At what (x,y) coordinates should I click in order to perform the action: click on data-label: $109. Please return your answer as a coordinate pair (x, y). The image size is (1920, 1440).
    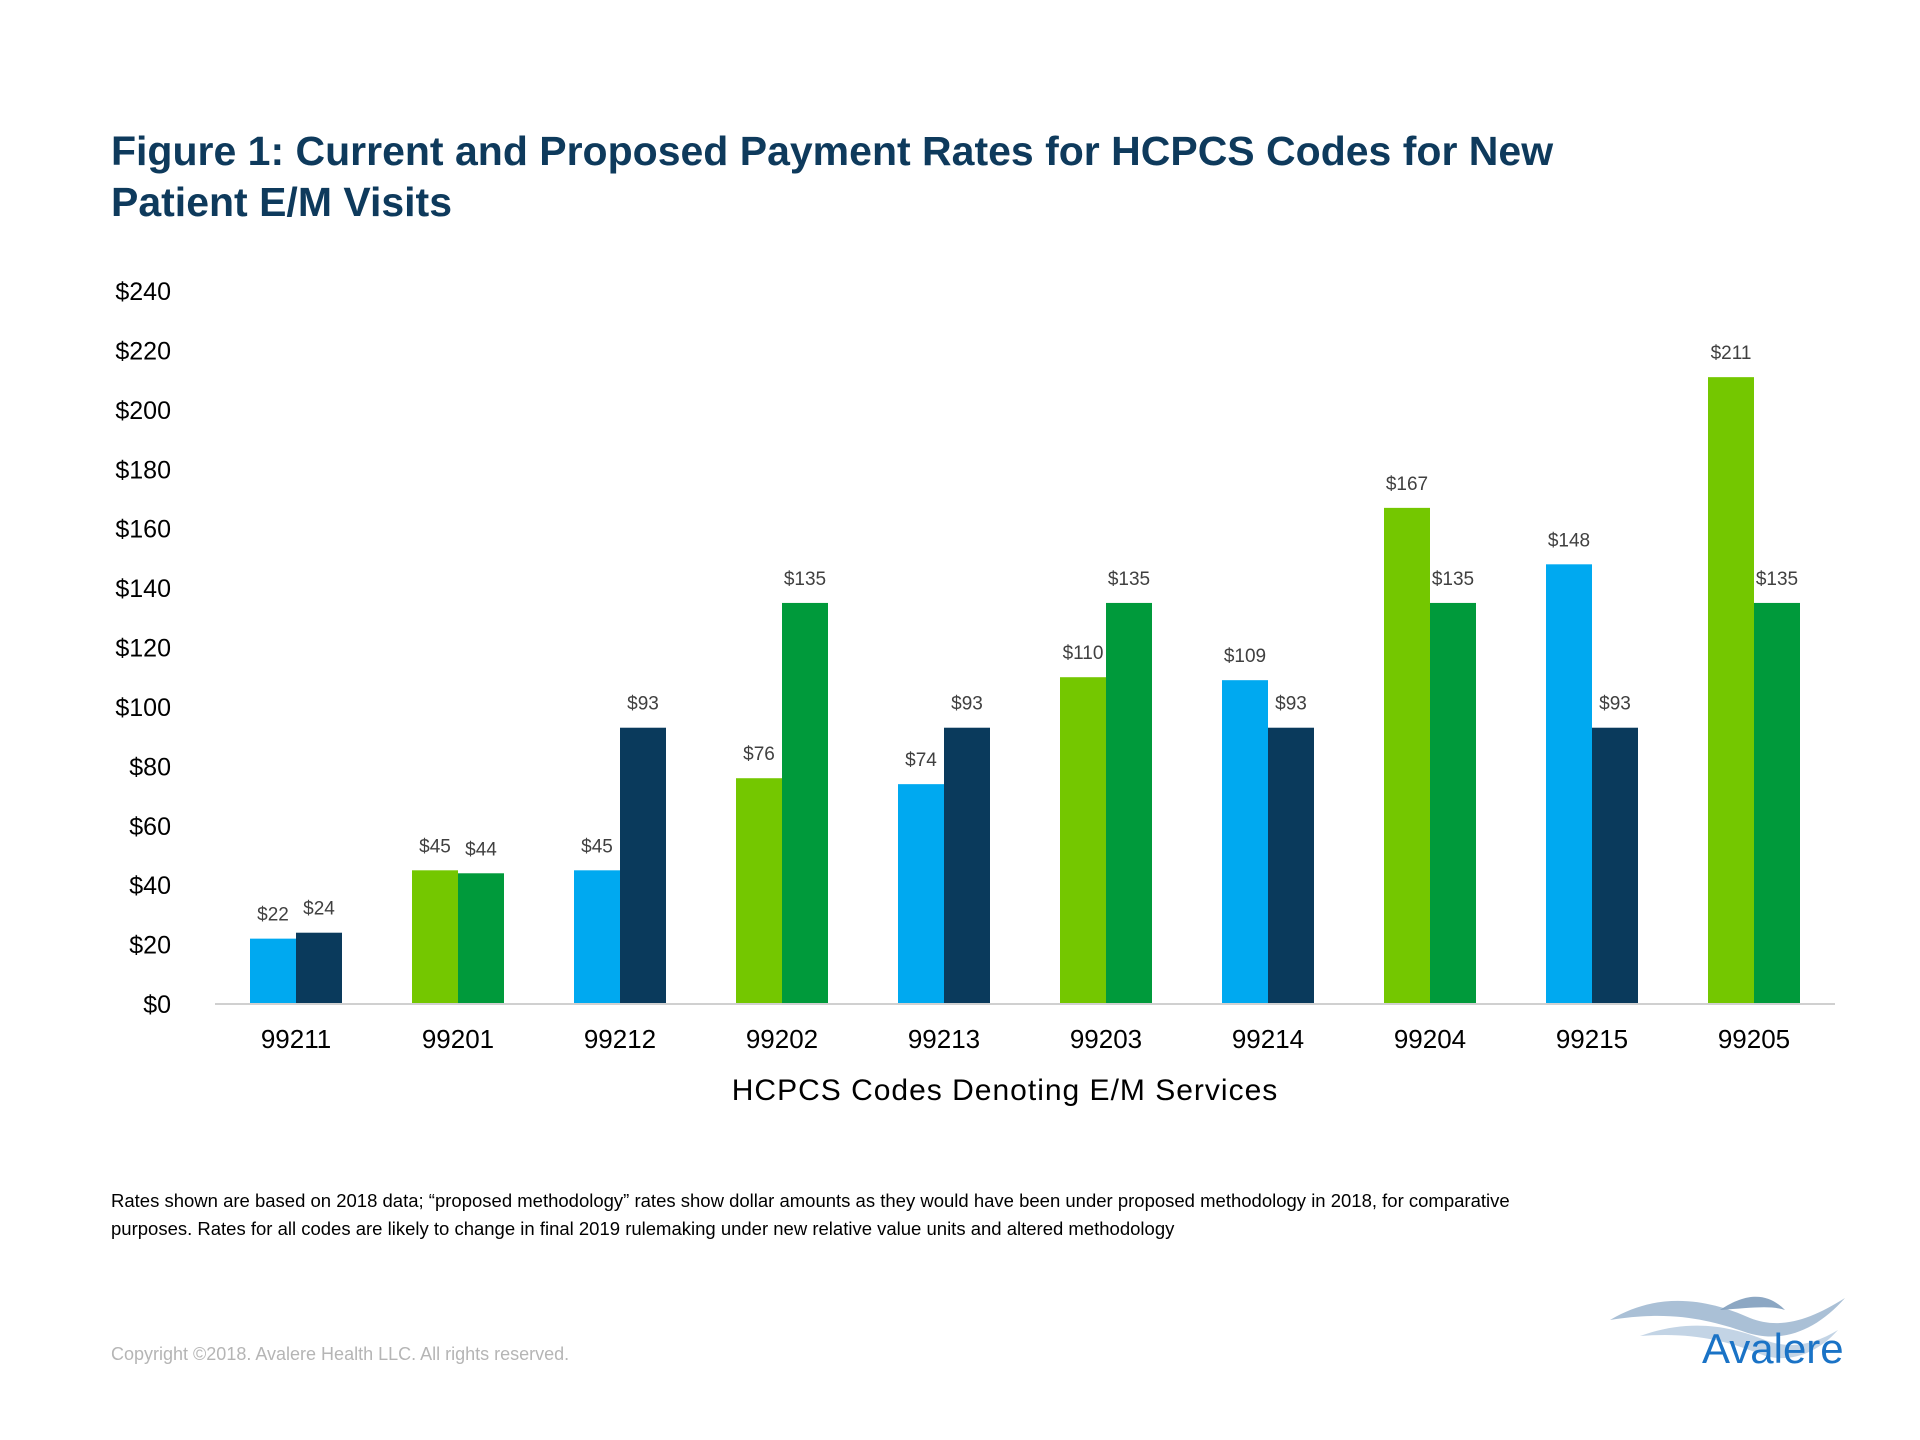
    Looking at the image, I should click on (1245, 656).